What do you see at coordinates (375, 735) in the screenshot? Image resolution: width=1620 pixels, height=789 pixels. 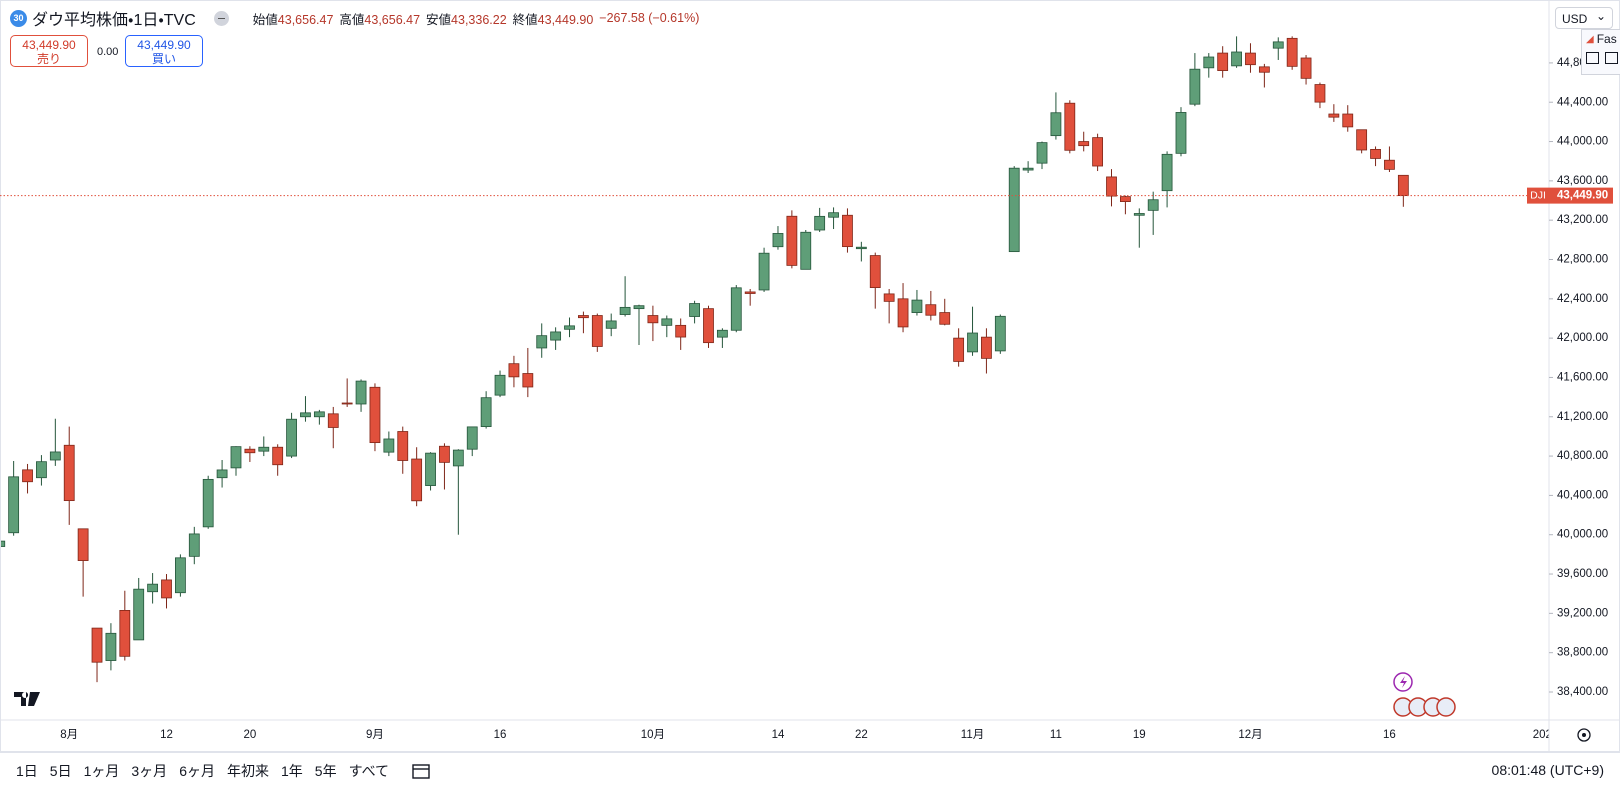 I see `x-tick-label: 9月` at bounding box center [375, 735].